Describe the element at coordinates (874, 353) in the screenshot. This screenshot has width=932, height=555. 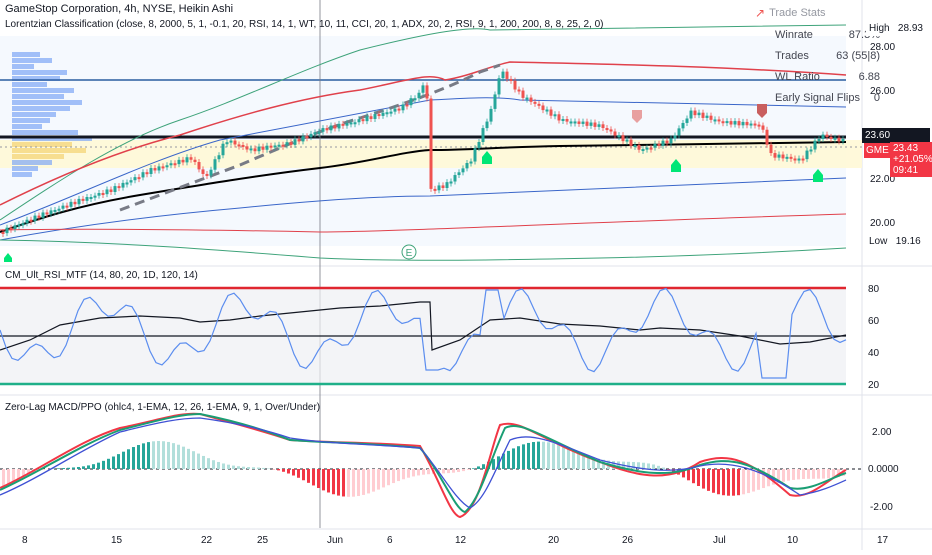
I see `rsi-tick: 40` at that location.